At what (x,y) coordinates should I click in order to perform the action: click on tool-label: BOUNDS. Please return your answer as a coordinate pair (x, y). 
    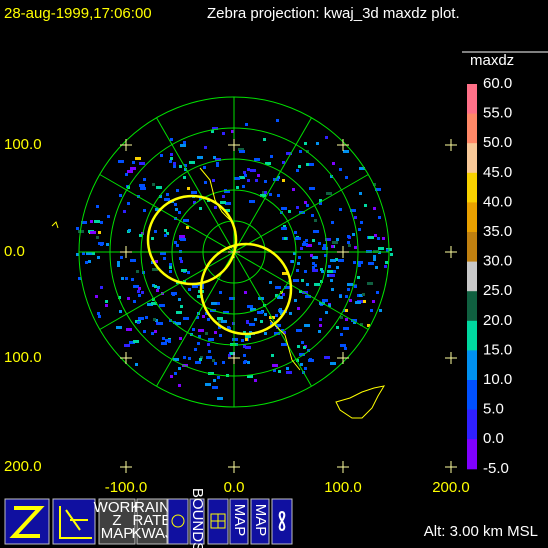
    Looking at the image, I should click on (197, 518).